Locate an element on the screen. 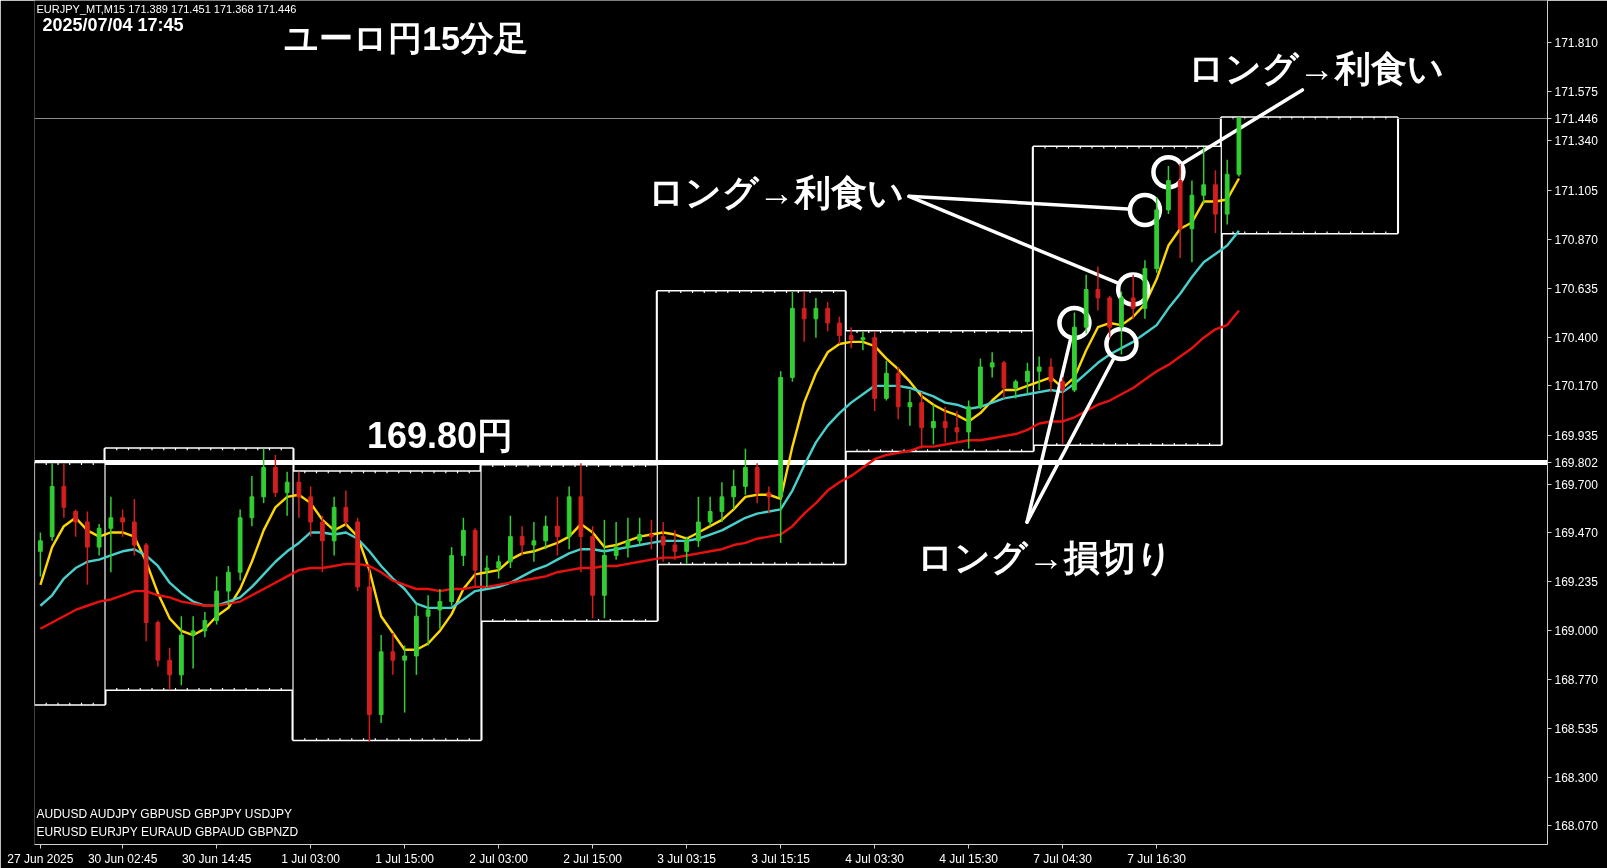 Image resolution: width=1607 pixels, height=868 pixels. y-tick-label: 168.300 is located at coordinates (1576, 777).